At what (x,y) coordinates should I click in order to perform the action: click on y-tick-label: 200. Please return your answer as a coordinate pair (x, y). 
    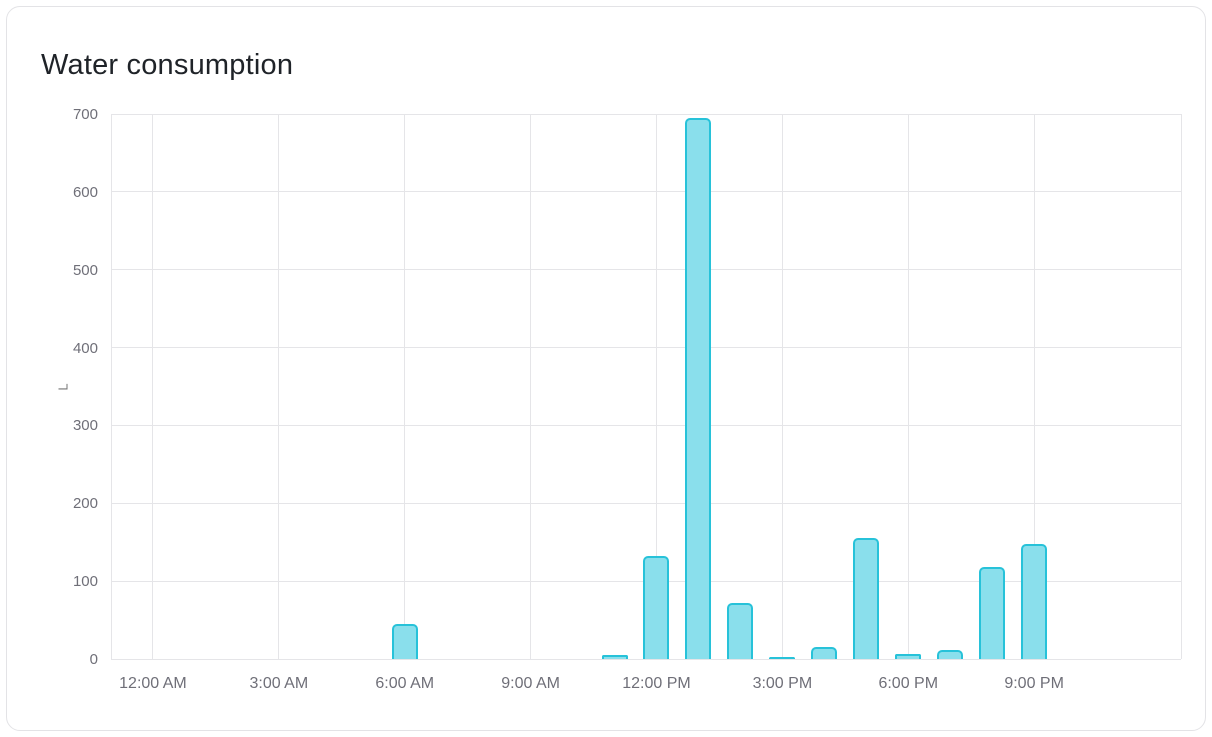
    Looking at the image, I should click on (85, 504).